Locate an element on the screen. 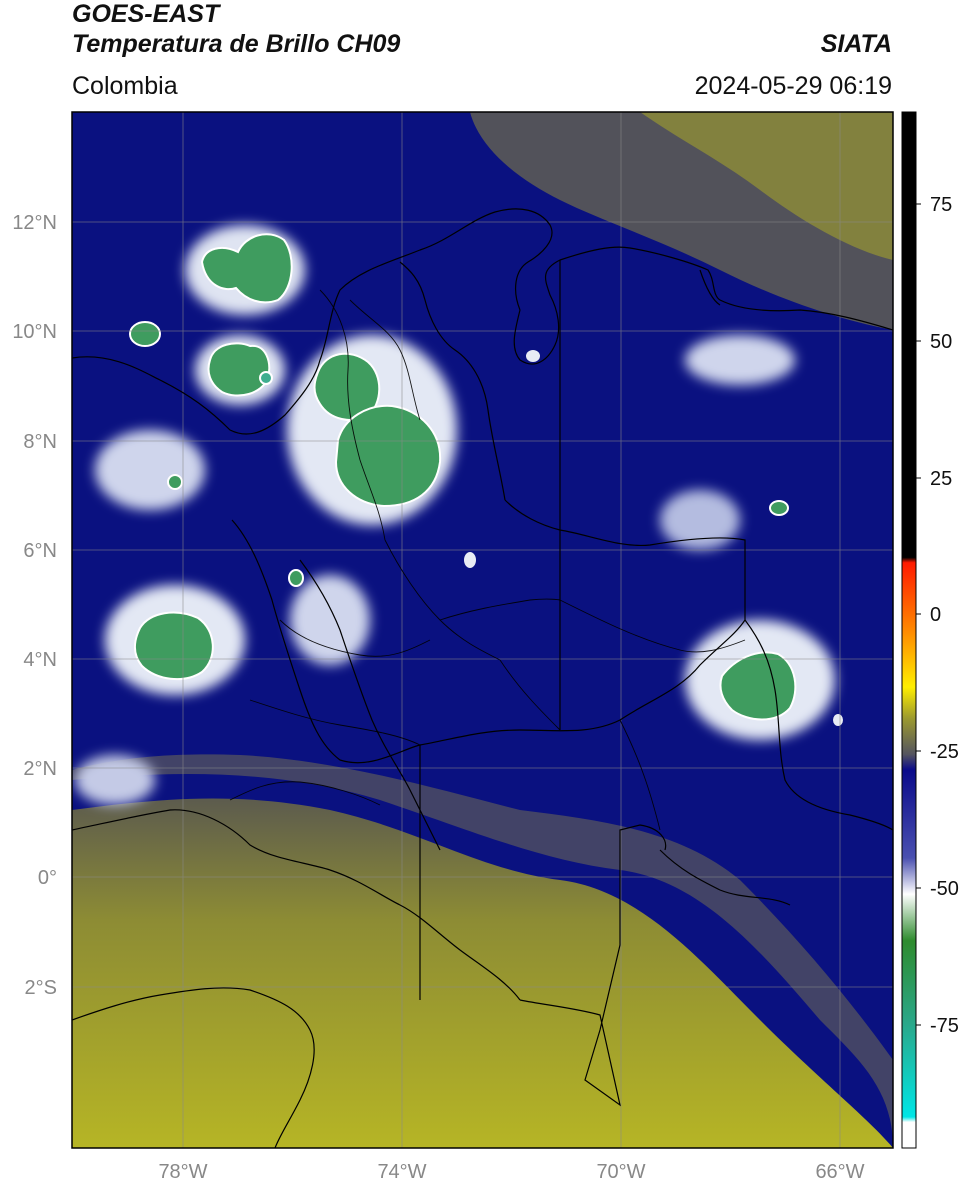 The height and width of the screenshot is (1190, 966). lon-tick-labels: 78°W 74°W 70°W 66°W is located at coordinates (511, 1172).